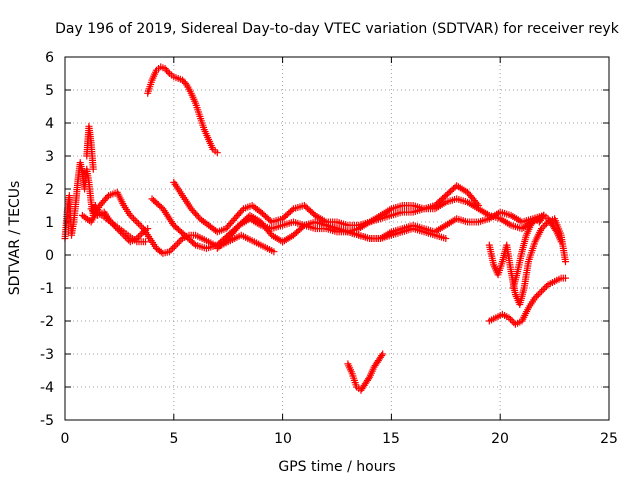  What do you see at coordinates (336, 467) in the screenshot?
I see `x-axis-label: GPS time / hours` at bounding box center [336, 467].